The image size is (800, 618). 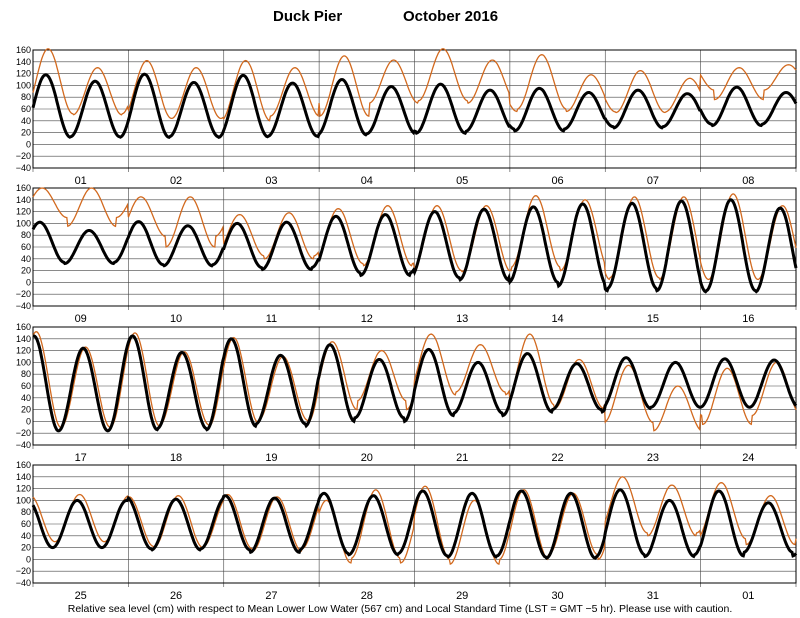 What do you see at coordinates (557, 458) in the screenshot?
I see `day-label: 22` at bounding box center [557, 458].